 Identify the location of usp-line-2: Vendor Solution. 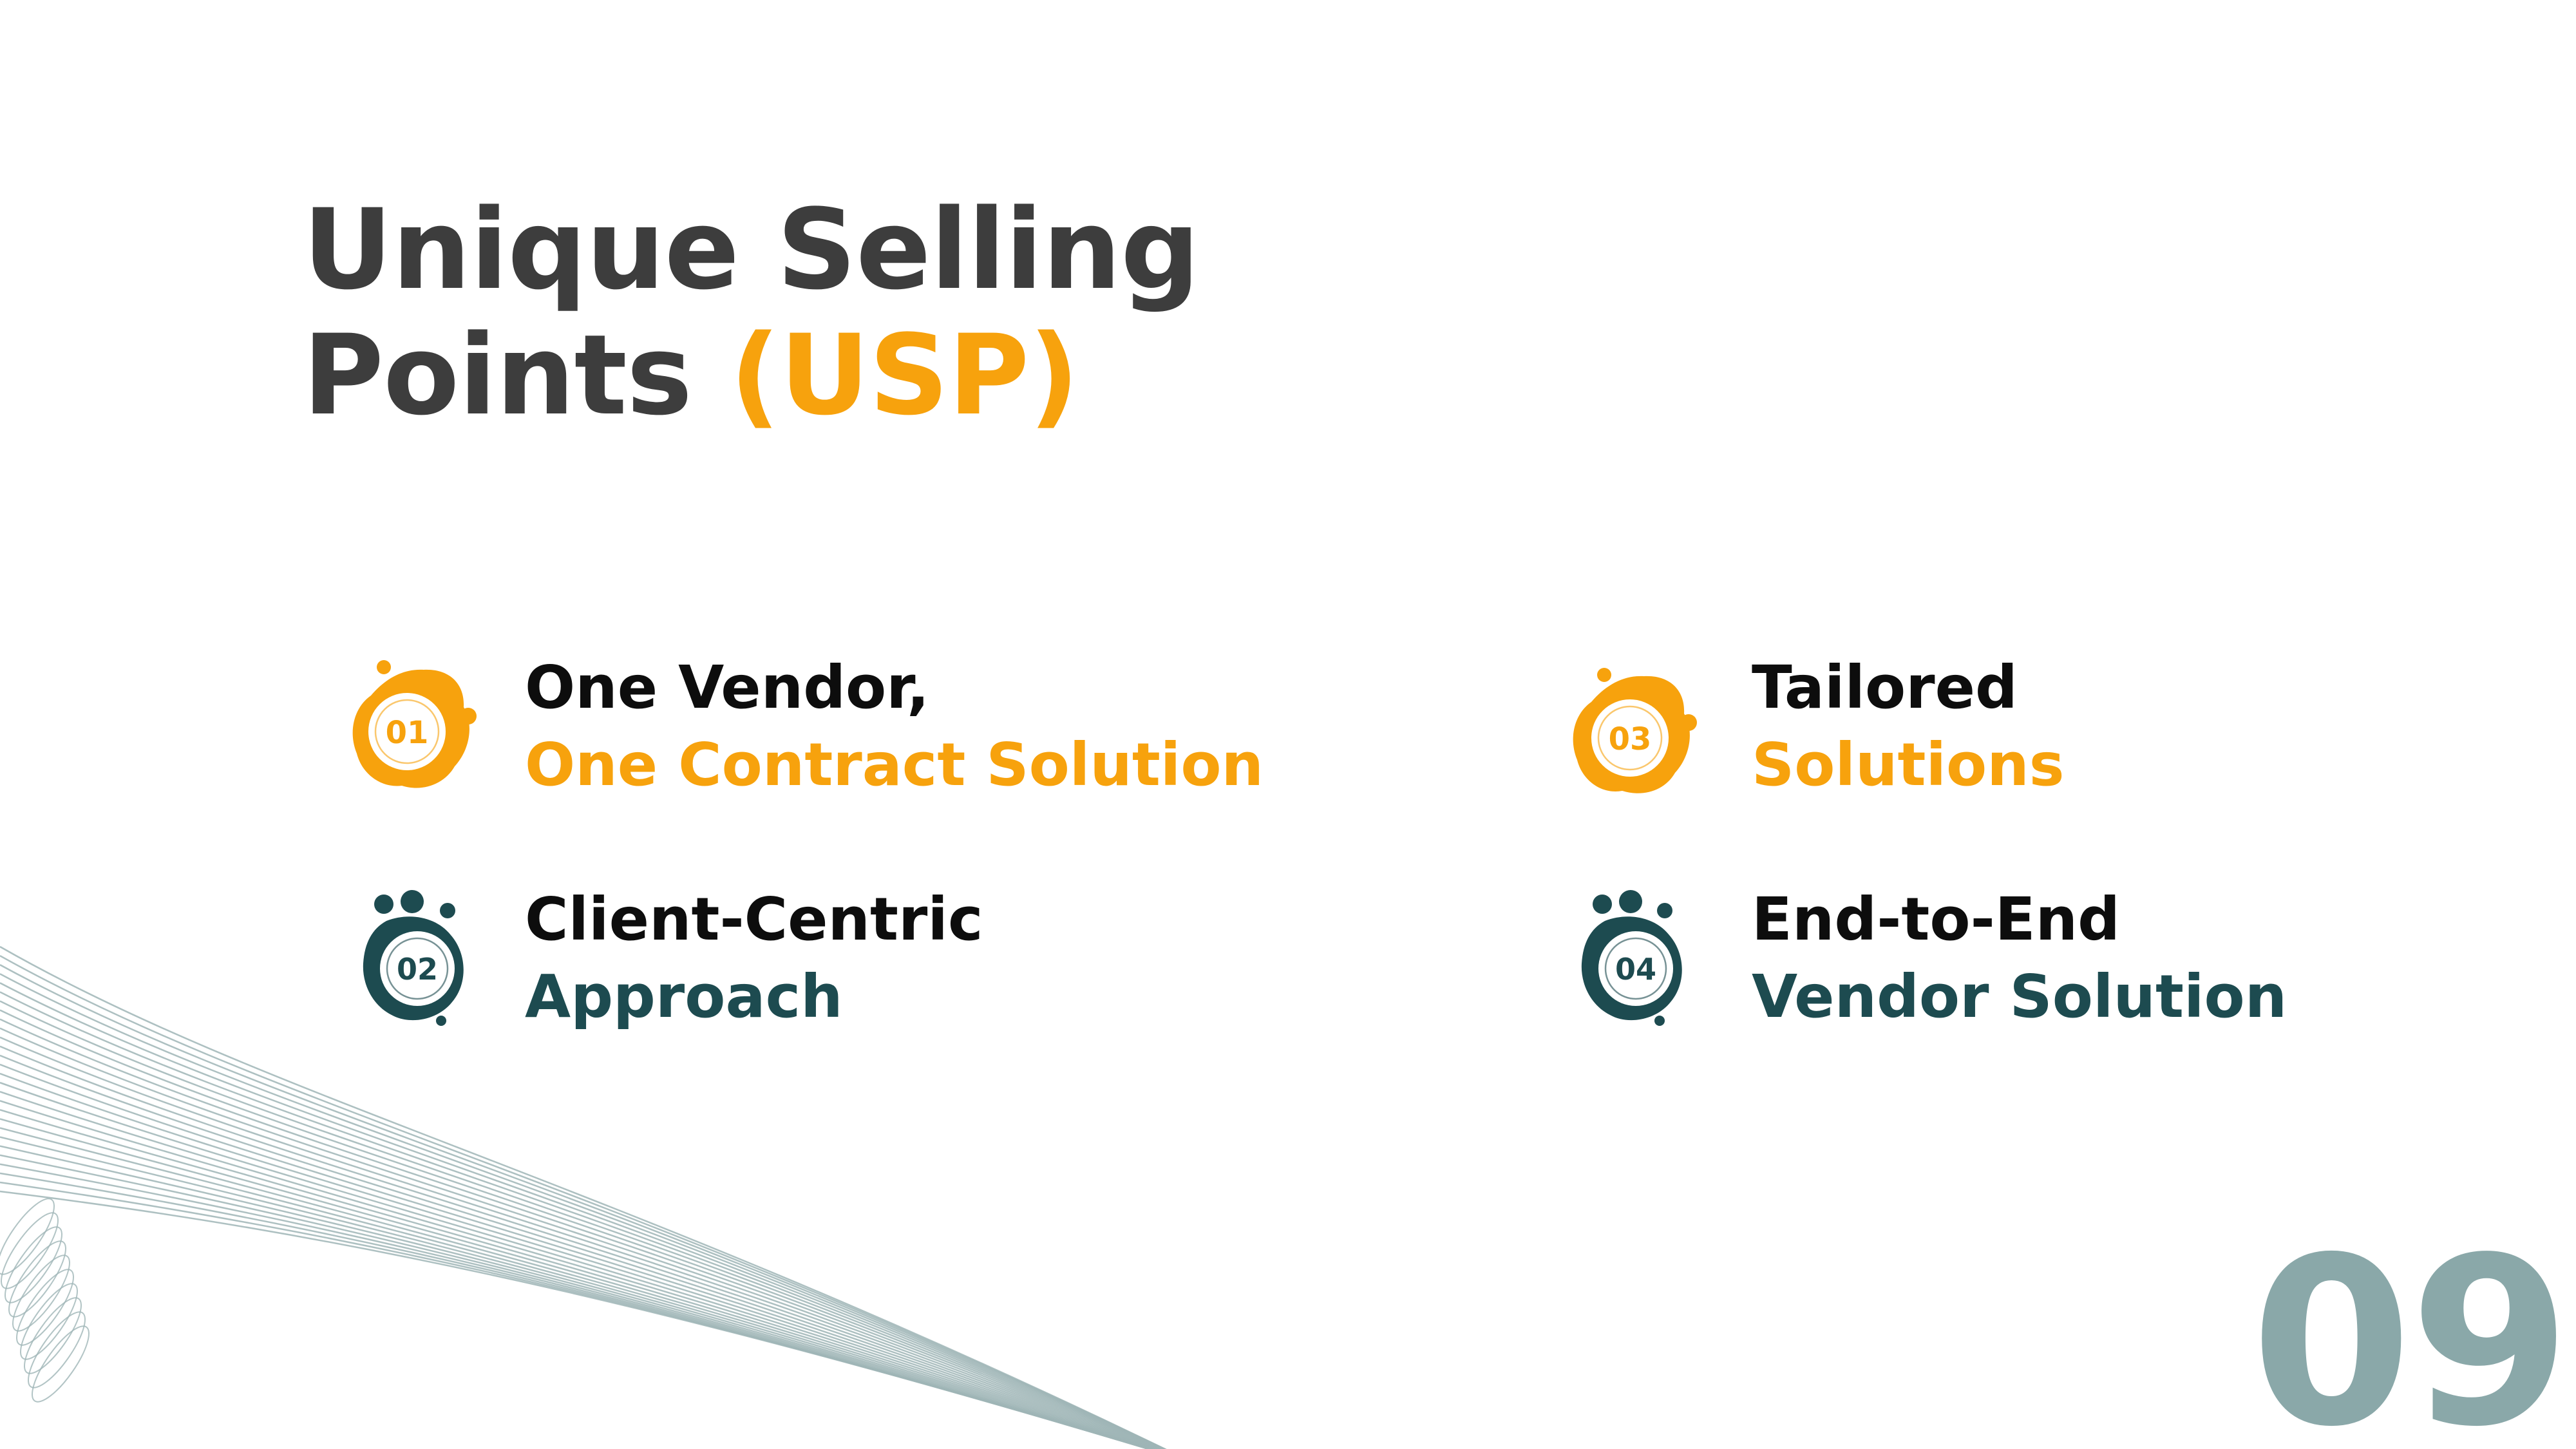
(2020, 997).